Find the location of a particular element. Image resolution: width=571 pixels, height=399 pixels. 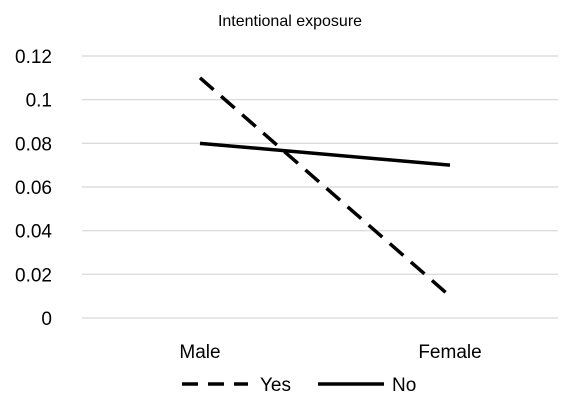

x-tick-label-female: Female is located at coordinates (449, 352).